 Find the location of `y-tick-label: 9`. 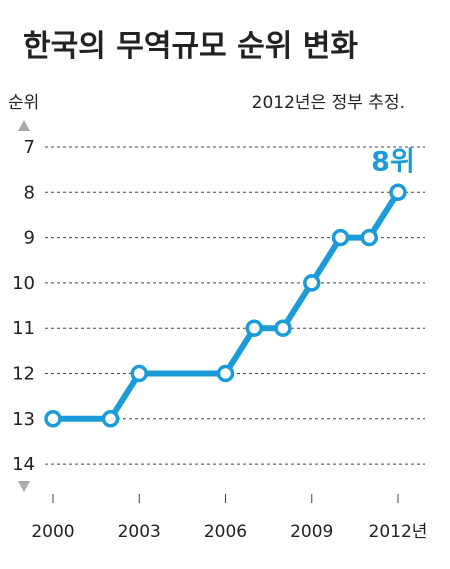

y-tick-label: 9 is located at coordinates (29, 238).